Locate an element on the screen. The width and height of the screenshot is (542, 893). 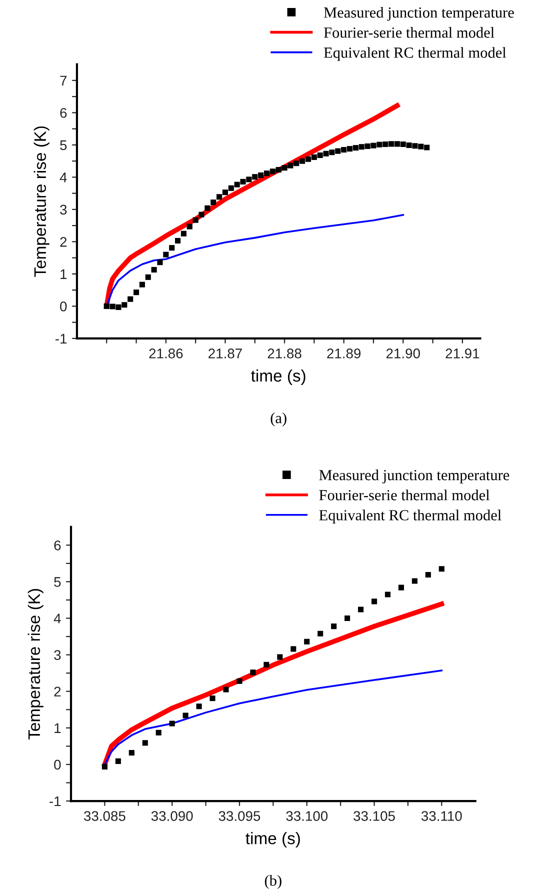
x-tick-label: 21.90 is located at coordinates (403, 353).